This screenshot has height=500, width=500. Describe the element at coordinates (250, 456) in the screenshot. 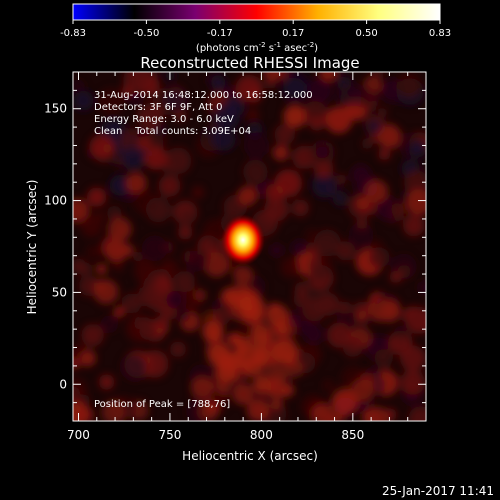

I see `x-axis-label: Heliocentric X (arcsec)` at that location.